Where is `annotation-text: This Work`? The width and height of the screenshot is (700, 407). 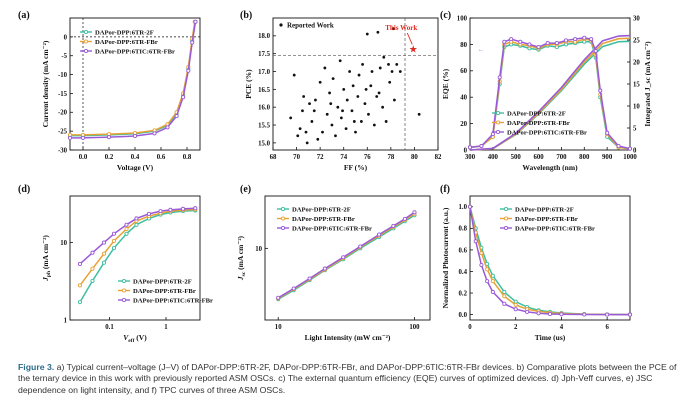
annotation-text: This Work is located at coordinates (401, 28).